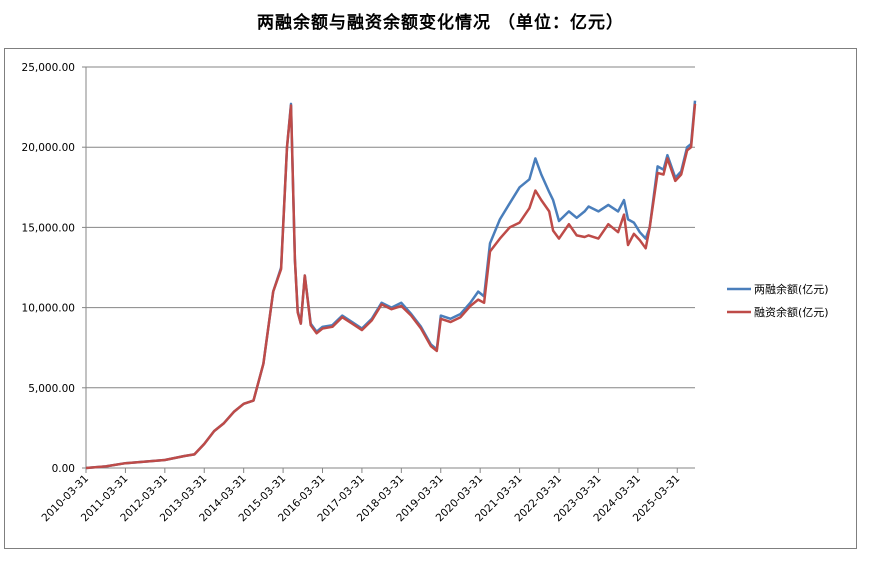 The image size is (881, 568). Describe the element at coordinates (791, 312) in the screenshot. I see `legend-label: 融资余额(亿元)` at that location.